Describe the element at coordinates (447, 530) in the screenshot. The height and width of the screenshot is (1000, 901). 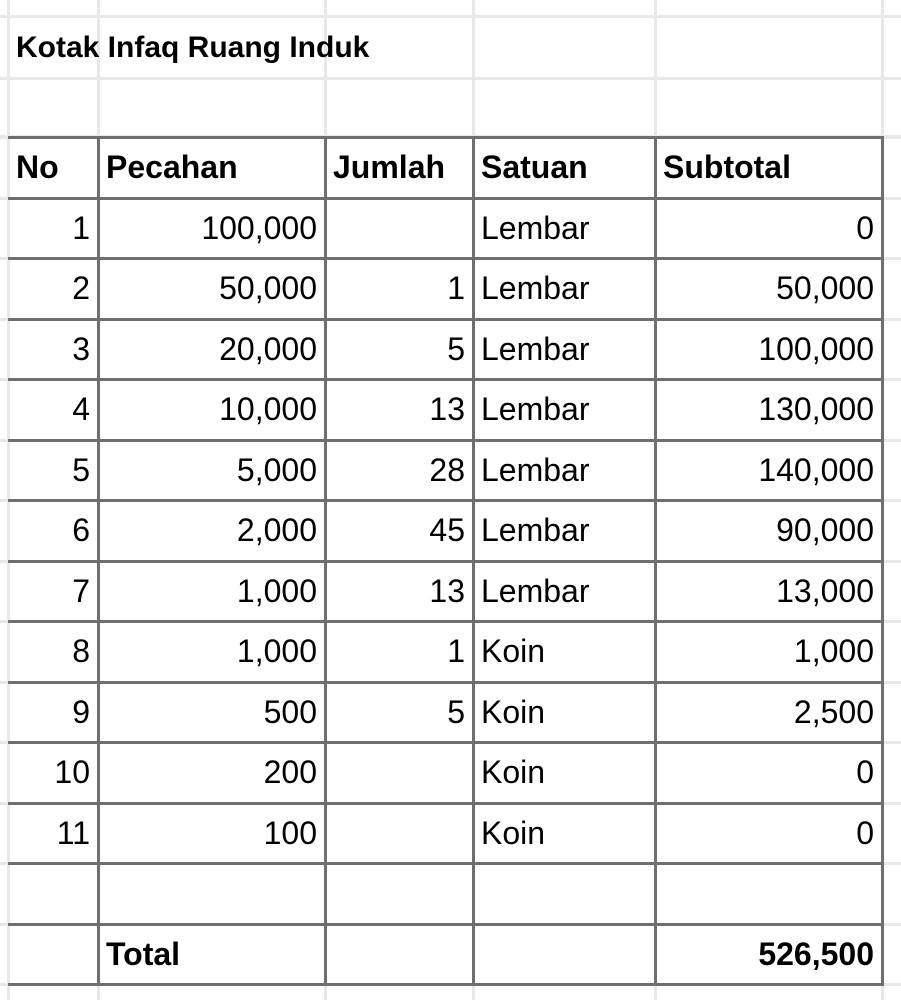
I see `table-cell: 45` at that location.